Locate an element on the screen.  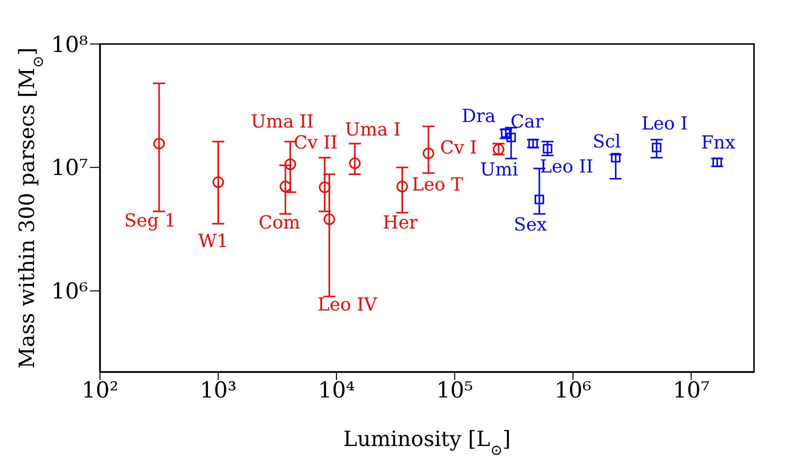
annotation: Com is located at coordinates (279, 223).